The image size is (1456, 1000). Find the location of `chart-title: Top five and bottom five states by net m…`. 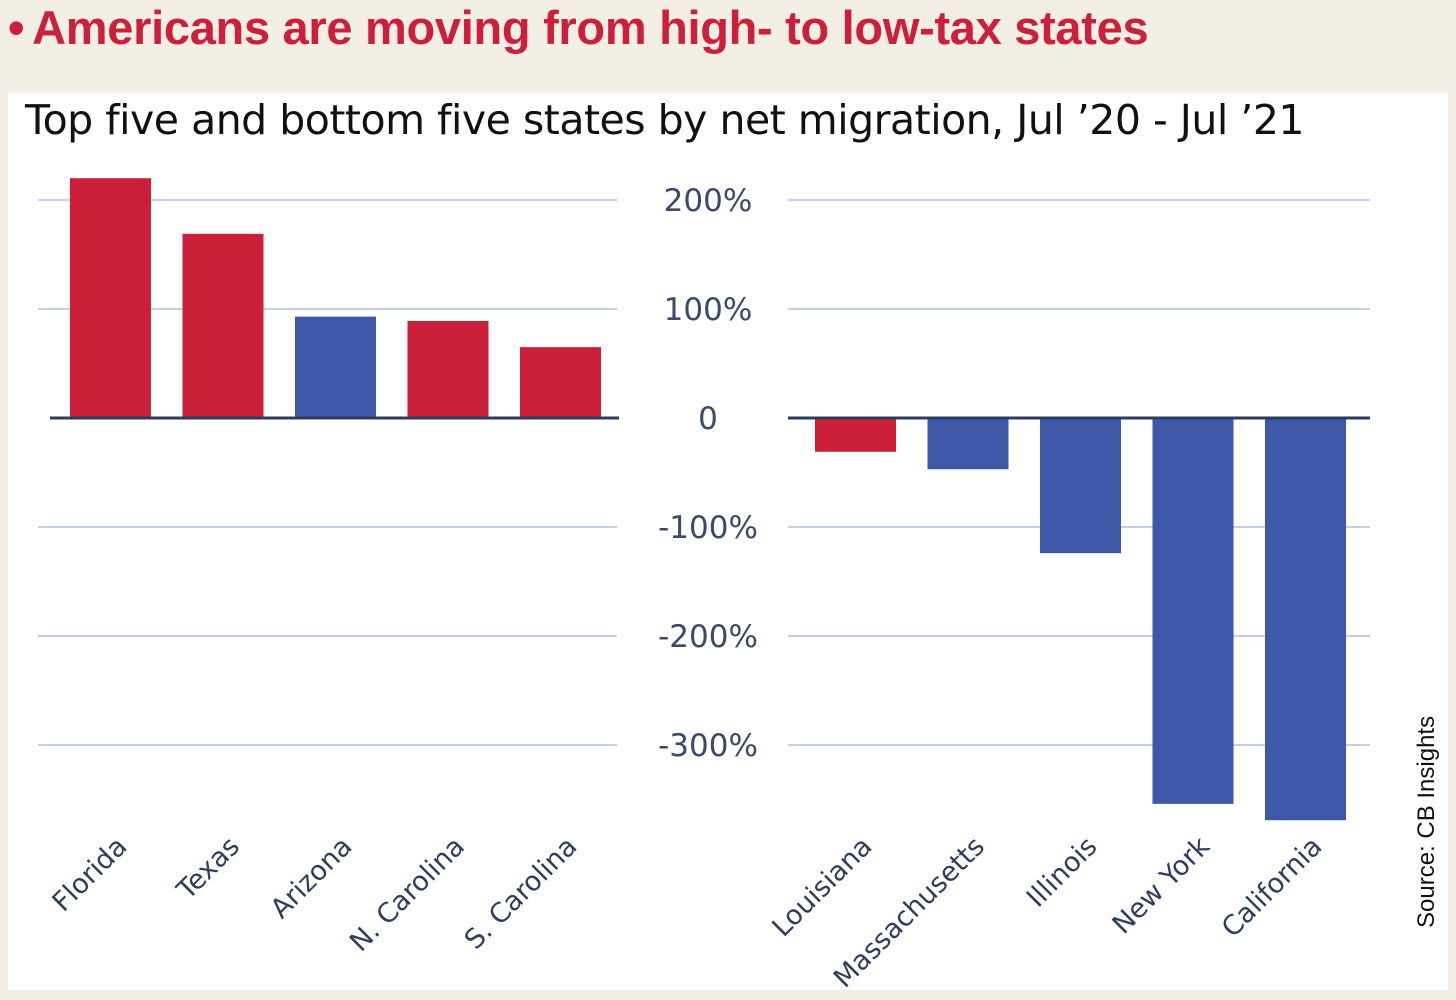

chart-title: Top five and bottom five states by net m… is located at coordinates (665, 120).